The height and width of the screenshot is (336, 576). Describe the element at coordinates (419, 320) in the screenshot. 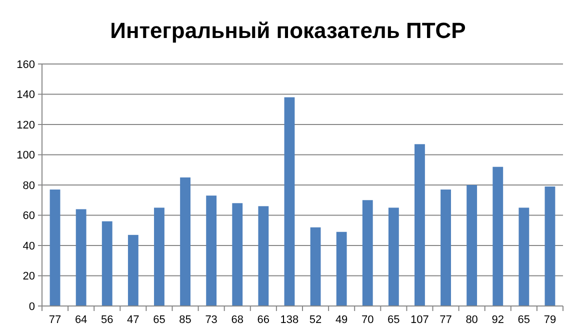

I see `x-tick-label: 107` at that location.